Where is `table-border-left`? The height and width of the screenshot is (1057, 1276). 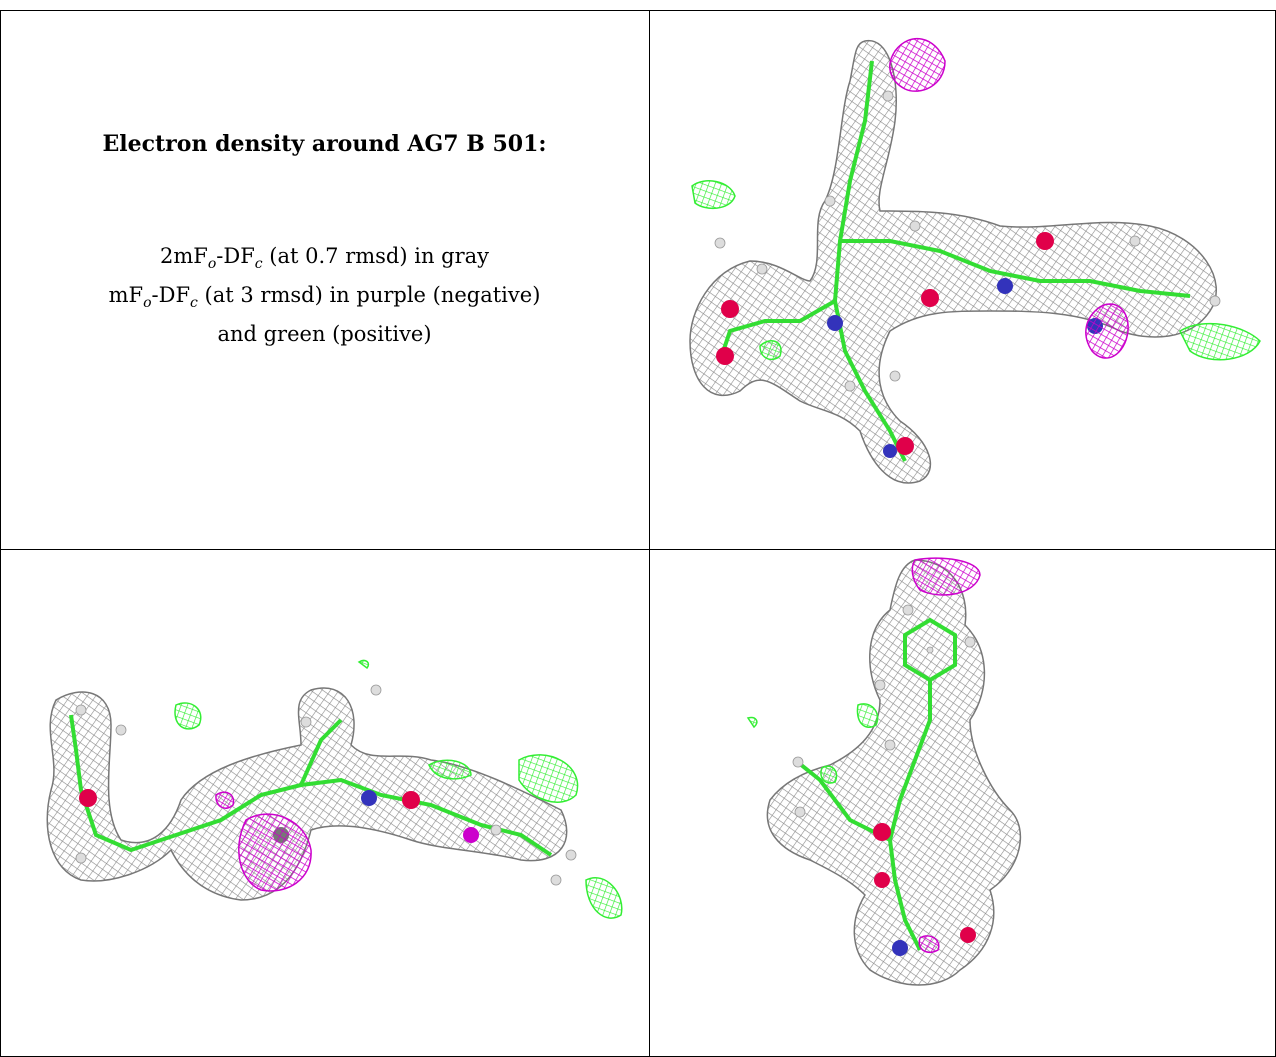
table-border-left is located at coordinates (0, 533).